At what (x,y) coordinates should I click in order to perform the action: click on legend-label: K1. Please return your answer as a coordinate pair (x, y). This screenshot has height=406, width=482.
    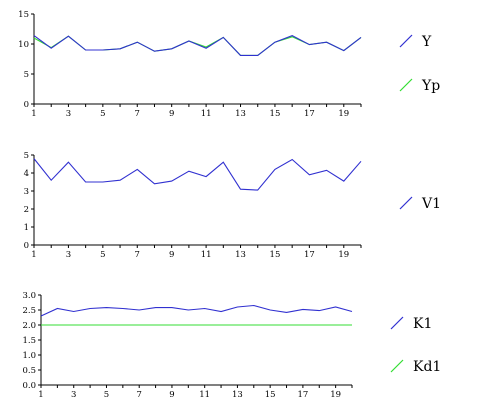
    Looking at the image, I should click on (422, 324).